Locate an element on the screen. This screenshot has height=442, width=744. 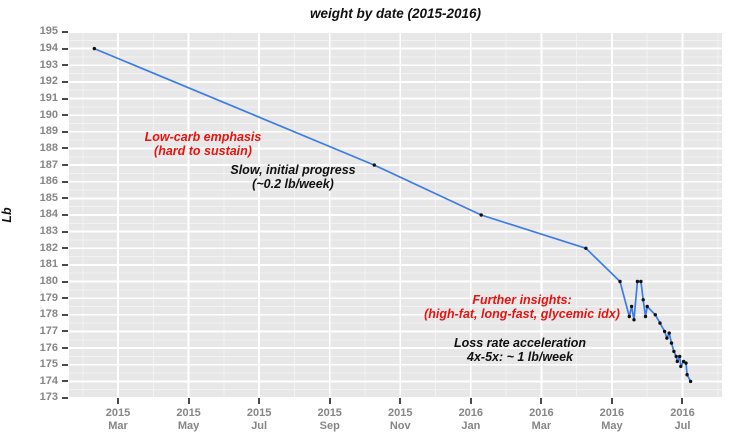
chart-title: weight by date (2015-2016) is located at coordinates (395, 13).